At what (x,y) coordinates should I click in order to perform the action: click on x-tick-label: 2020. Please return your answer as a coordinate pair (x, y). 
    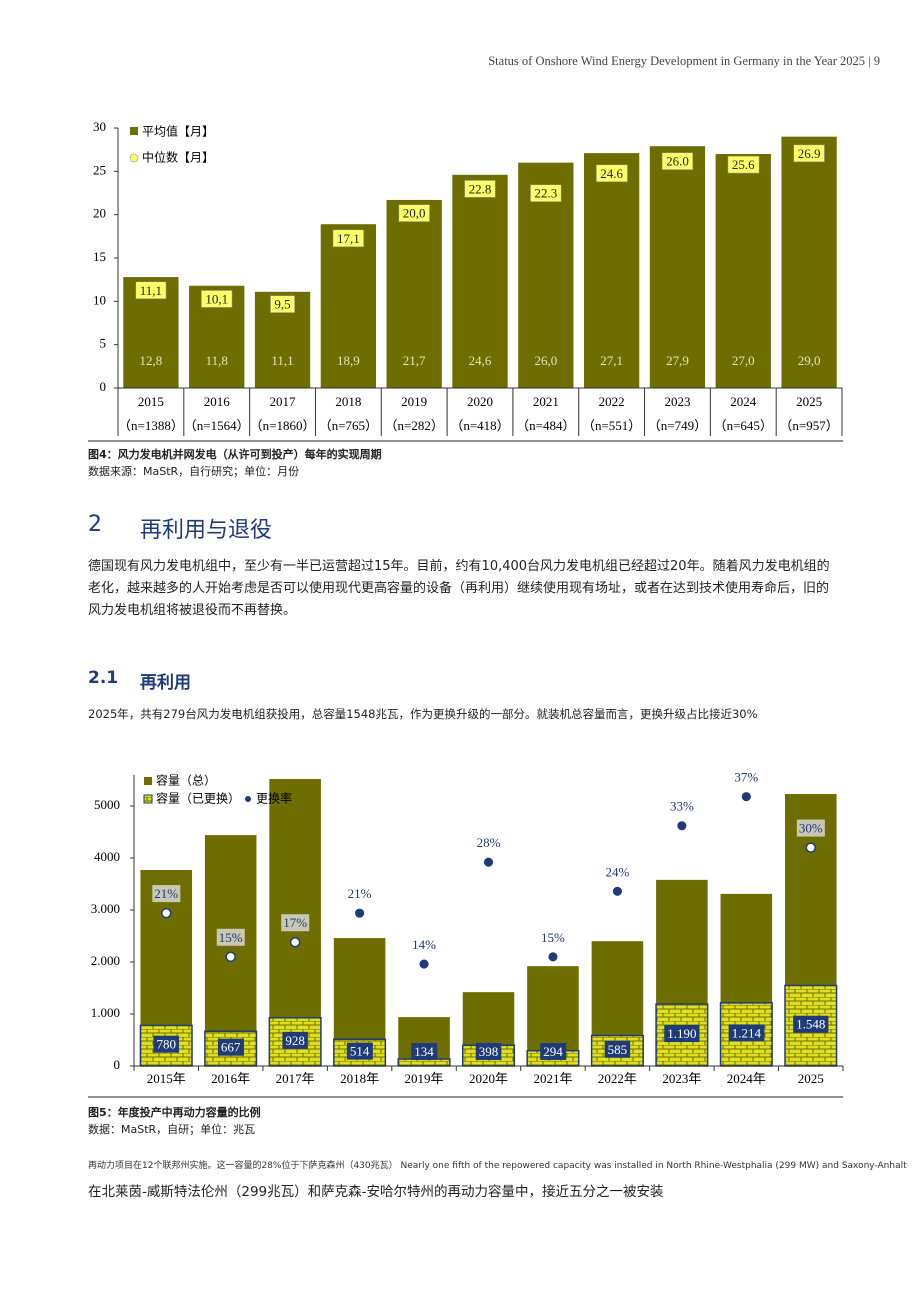
    Looking at the image, I should click on (480, 401).